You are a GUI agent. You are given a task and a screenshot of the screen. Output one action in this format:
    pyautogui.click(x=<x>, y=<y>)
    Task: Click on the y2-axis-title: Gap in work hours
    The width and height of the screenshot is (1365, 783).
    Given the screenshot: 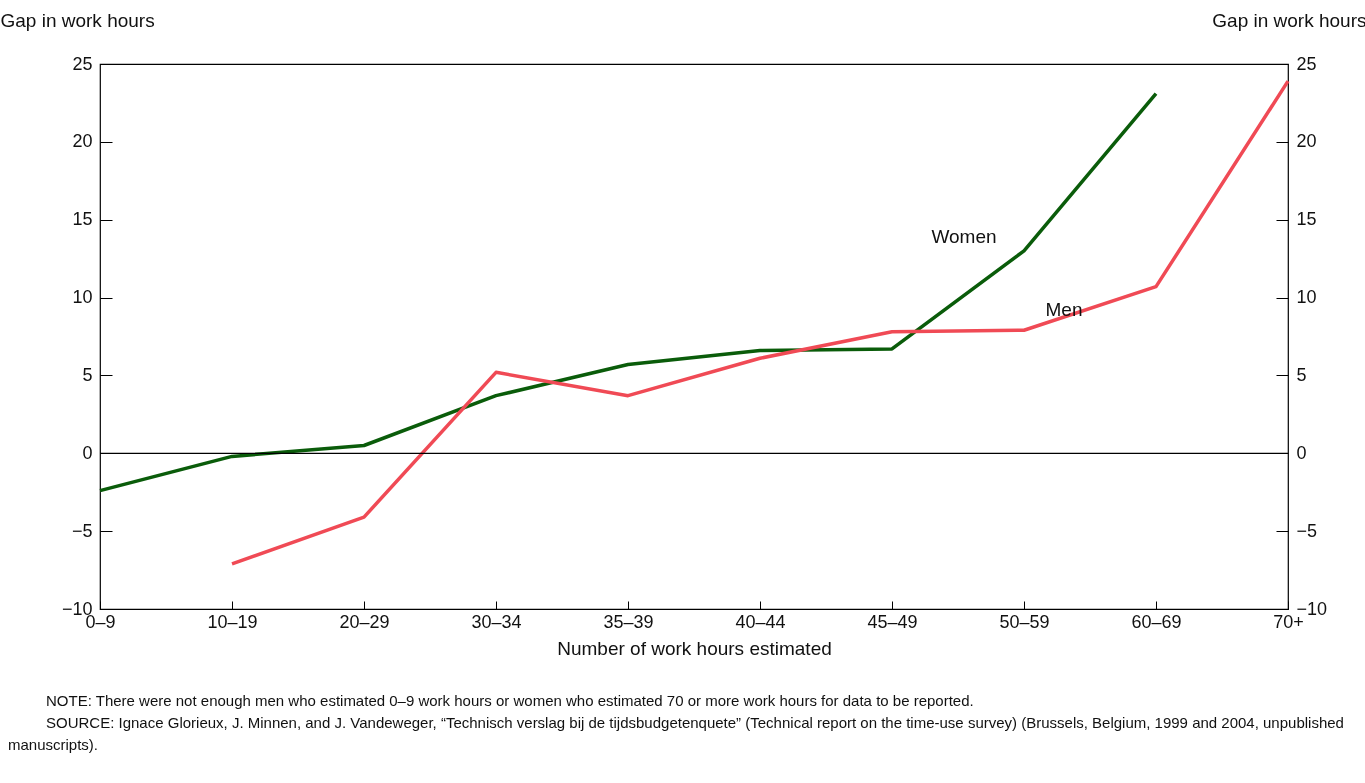 What is the action you would take?
    pyautogui.click(x=1288, y=20)
    